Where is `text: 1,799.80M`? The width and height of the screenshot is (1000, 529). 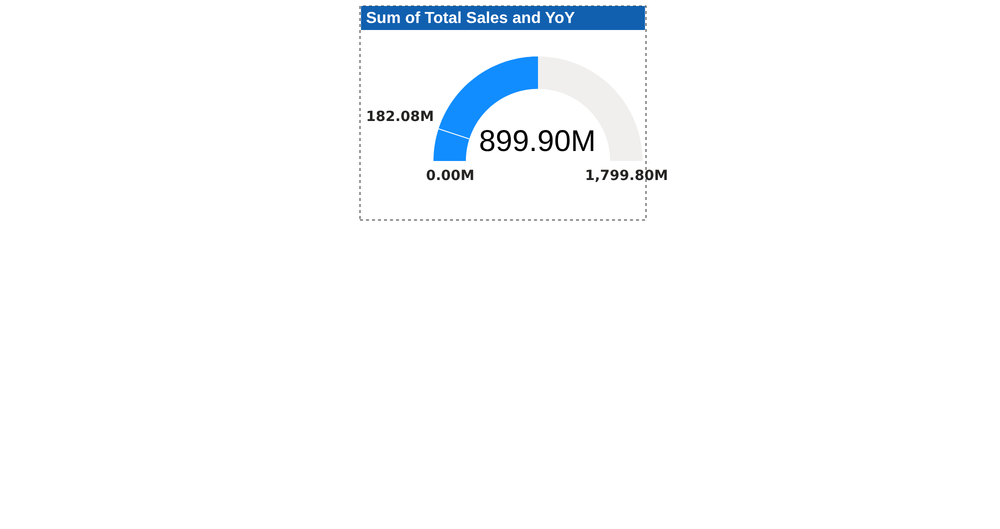
text: 1,799.80M is located at coordinates (626, 176).